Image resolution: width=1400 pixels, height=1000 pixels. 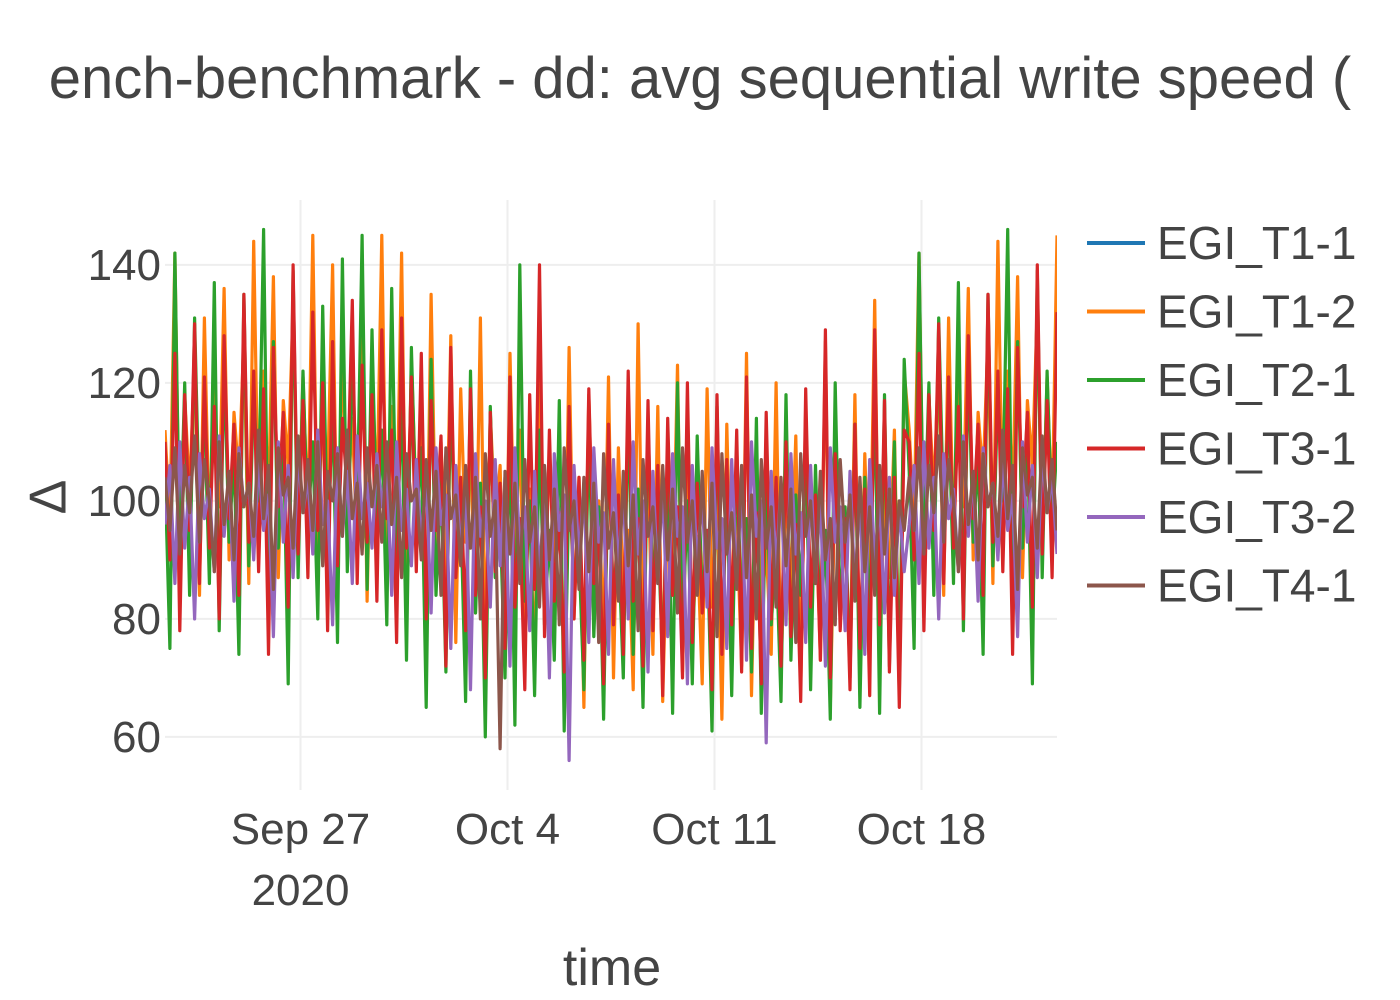 What do you see at coordinates (1256, 380) in the screenshot?
I see `legend-label: EGI_T2-1` at bounding box center [1256, 380].